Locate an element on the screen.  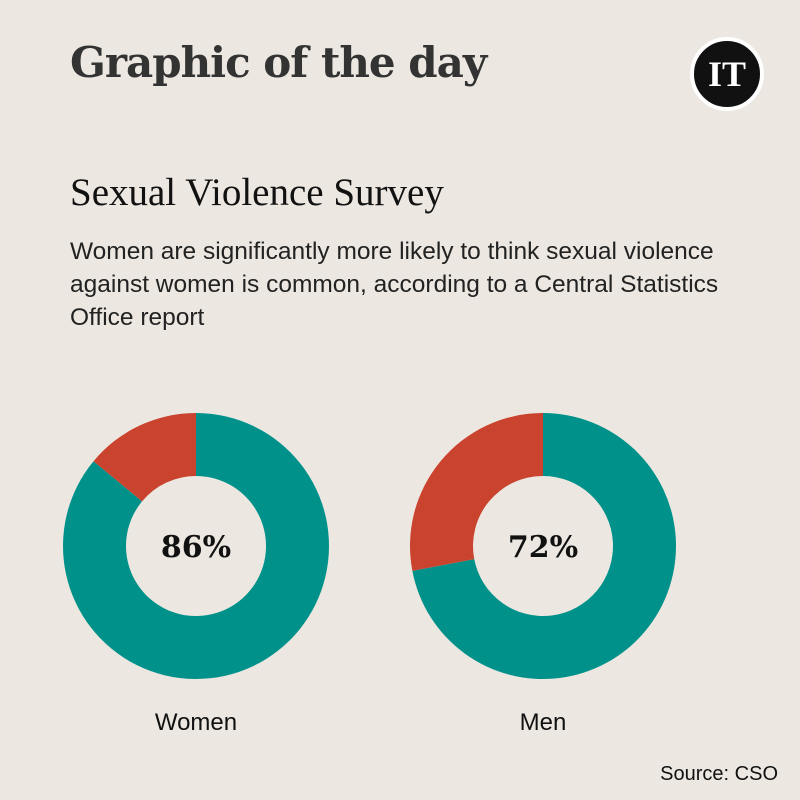
donut-value-label: 86% is located at coordinates (196, 547).